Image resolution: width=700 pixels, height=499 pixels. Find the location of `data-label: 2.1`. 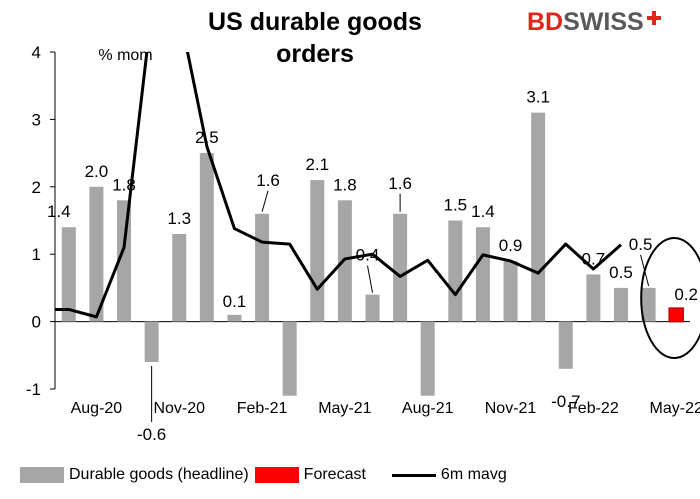

data-label: 2.1 is located at coordinates (317, 164).